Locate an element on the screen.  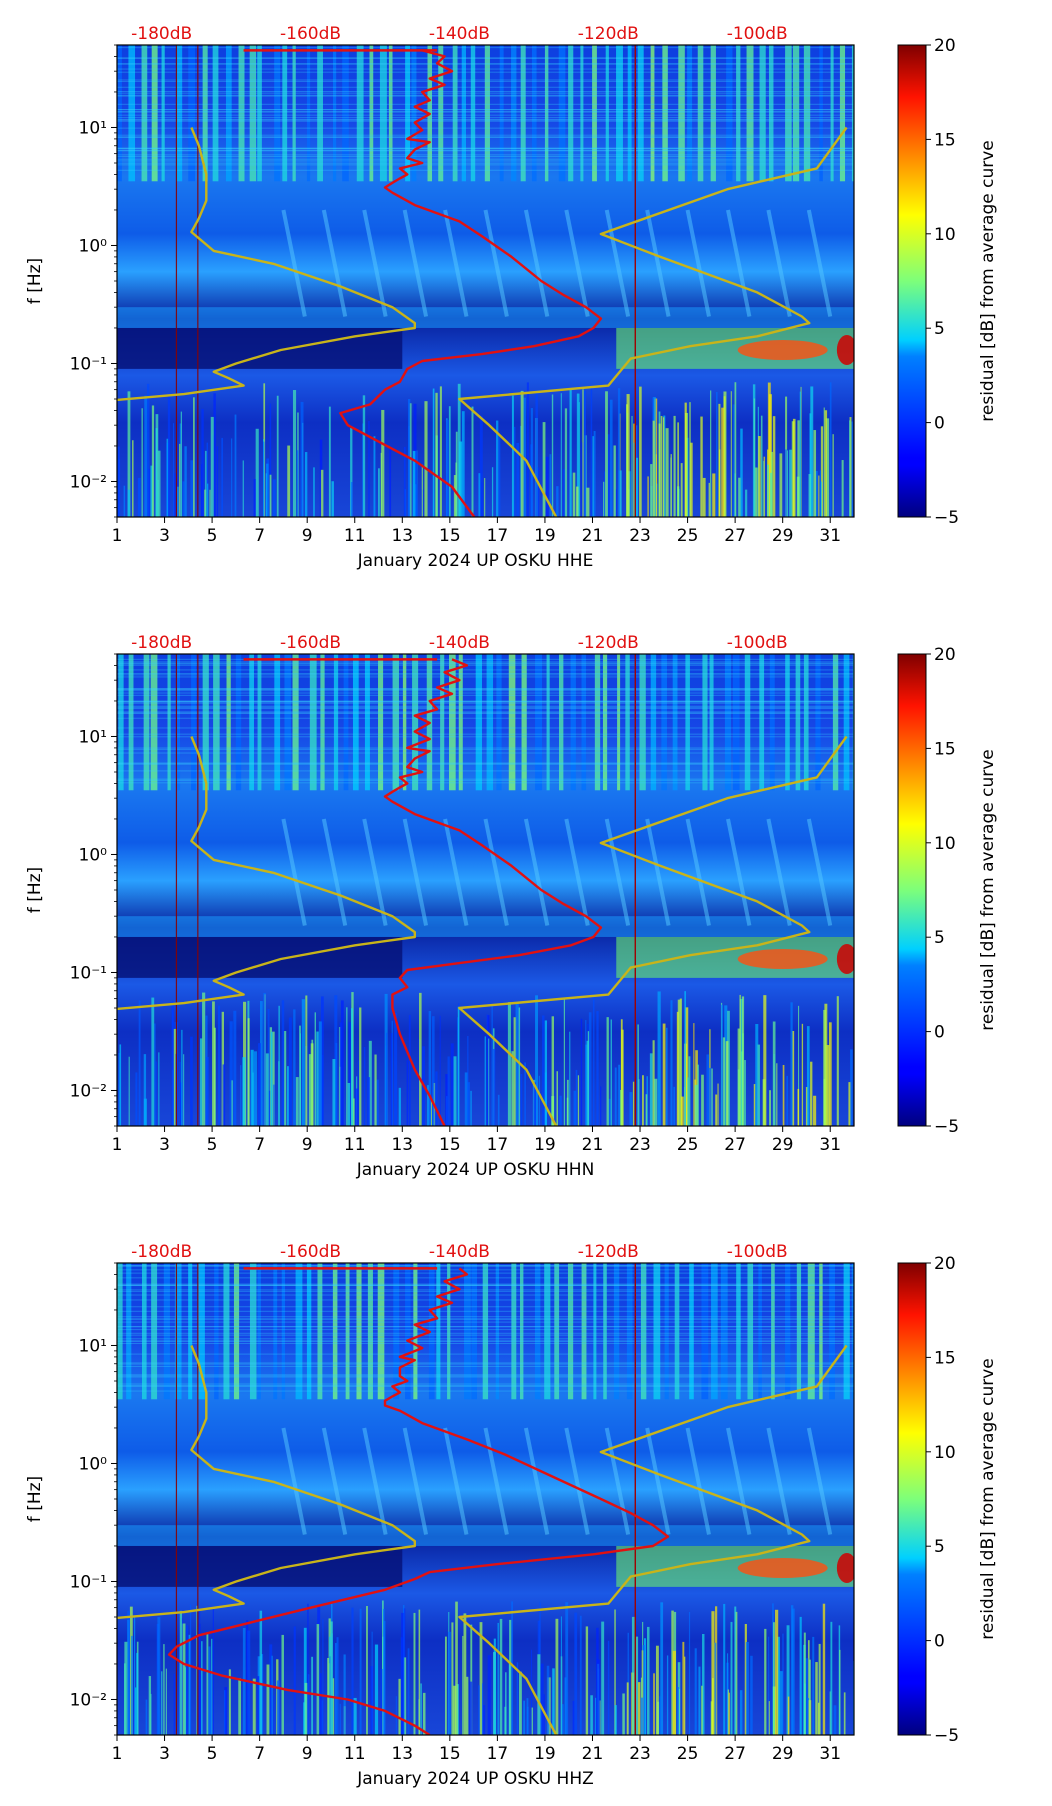
x-tick-label: 15 is located at coordinates (450, 536).